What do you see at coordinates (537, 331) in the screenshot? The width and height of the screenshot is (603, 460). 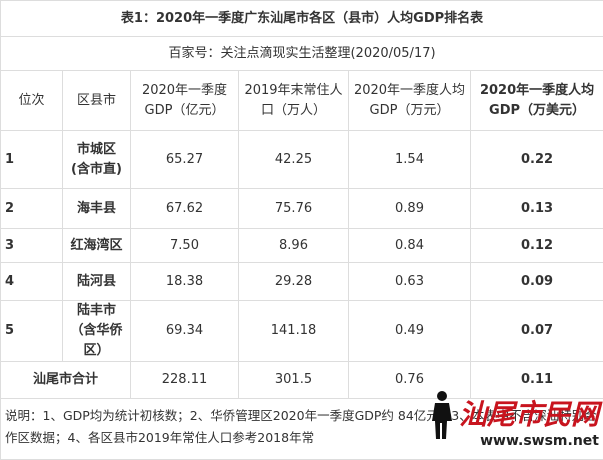 I see `cell: 0.07` at bounding box center [537, 331].